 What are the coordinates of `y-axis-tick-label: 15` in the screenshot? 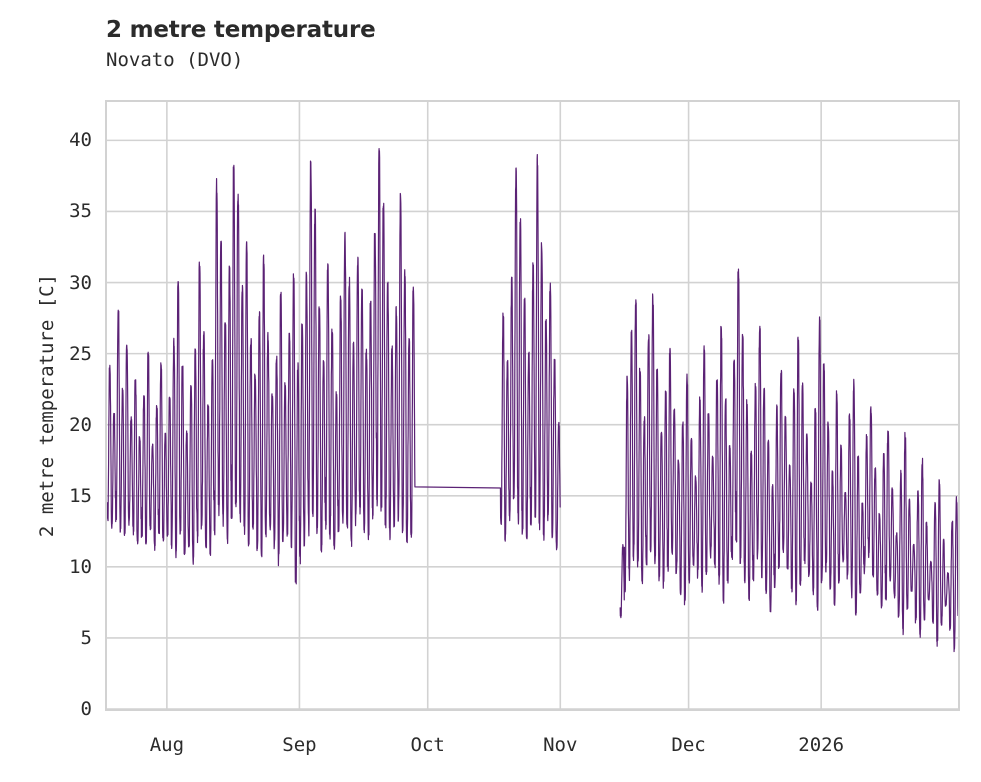 It's located at (80, 495).